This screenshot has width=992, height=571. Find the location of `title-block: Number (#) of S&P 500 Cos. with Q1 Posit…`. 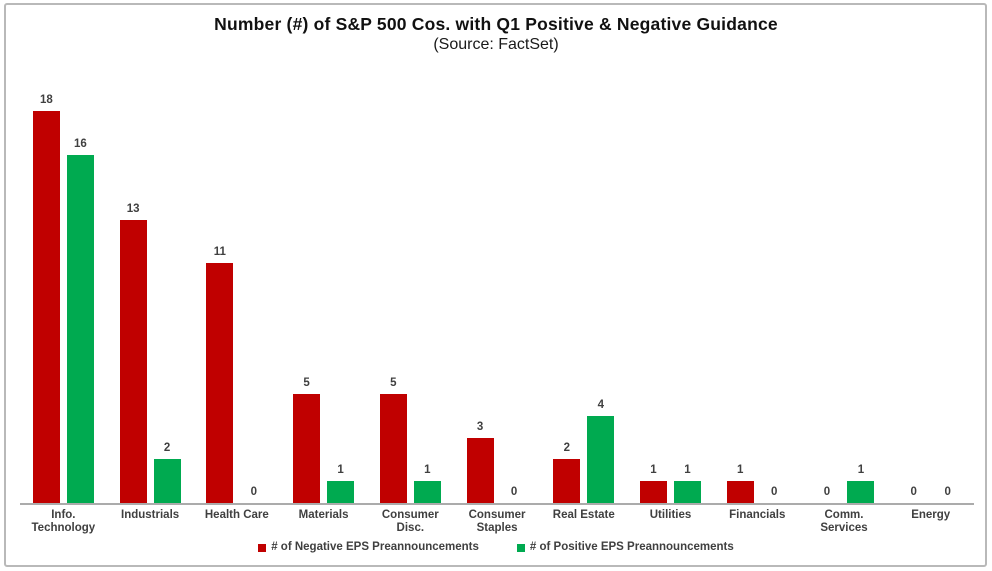

title-block: Number (#) of S&P 500 Cos. with Q1 Posit… is located at coordinates (496, 27).